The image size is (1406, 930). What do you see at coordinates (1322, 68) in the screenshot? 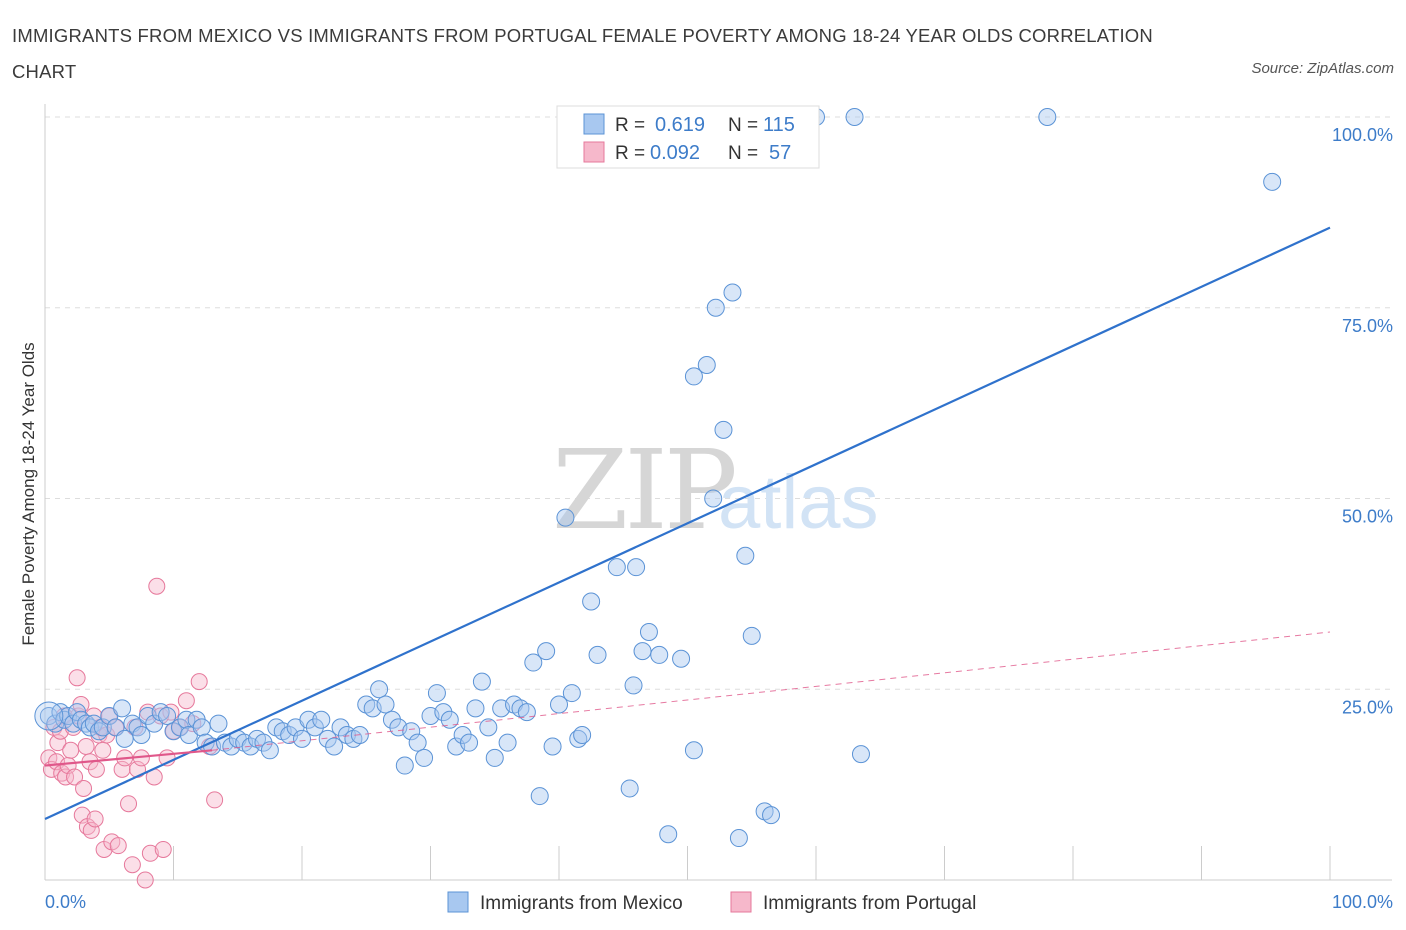
I see `chart-source: Source: ZipAtlas.com` at bounding box center [1322, 68].